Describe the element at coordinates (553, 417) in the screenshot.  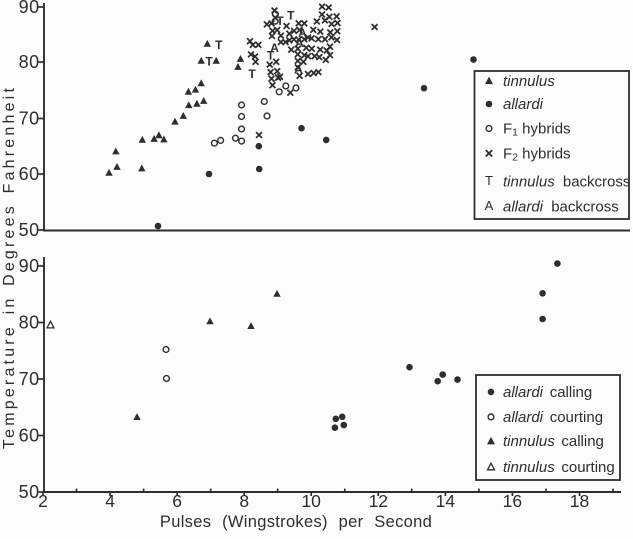
I see `svg-text: allardi courting` at that location.